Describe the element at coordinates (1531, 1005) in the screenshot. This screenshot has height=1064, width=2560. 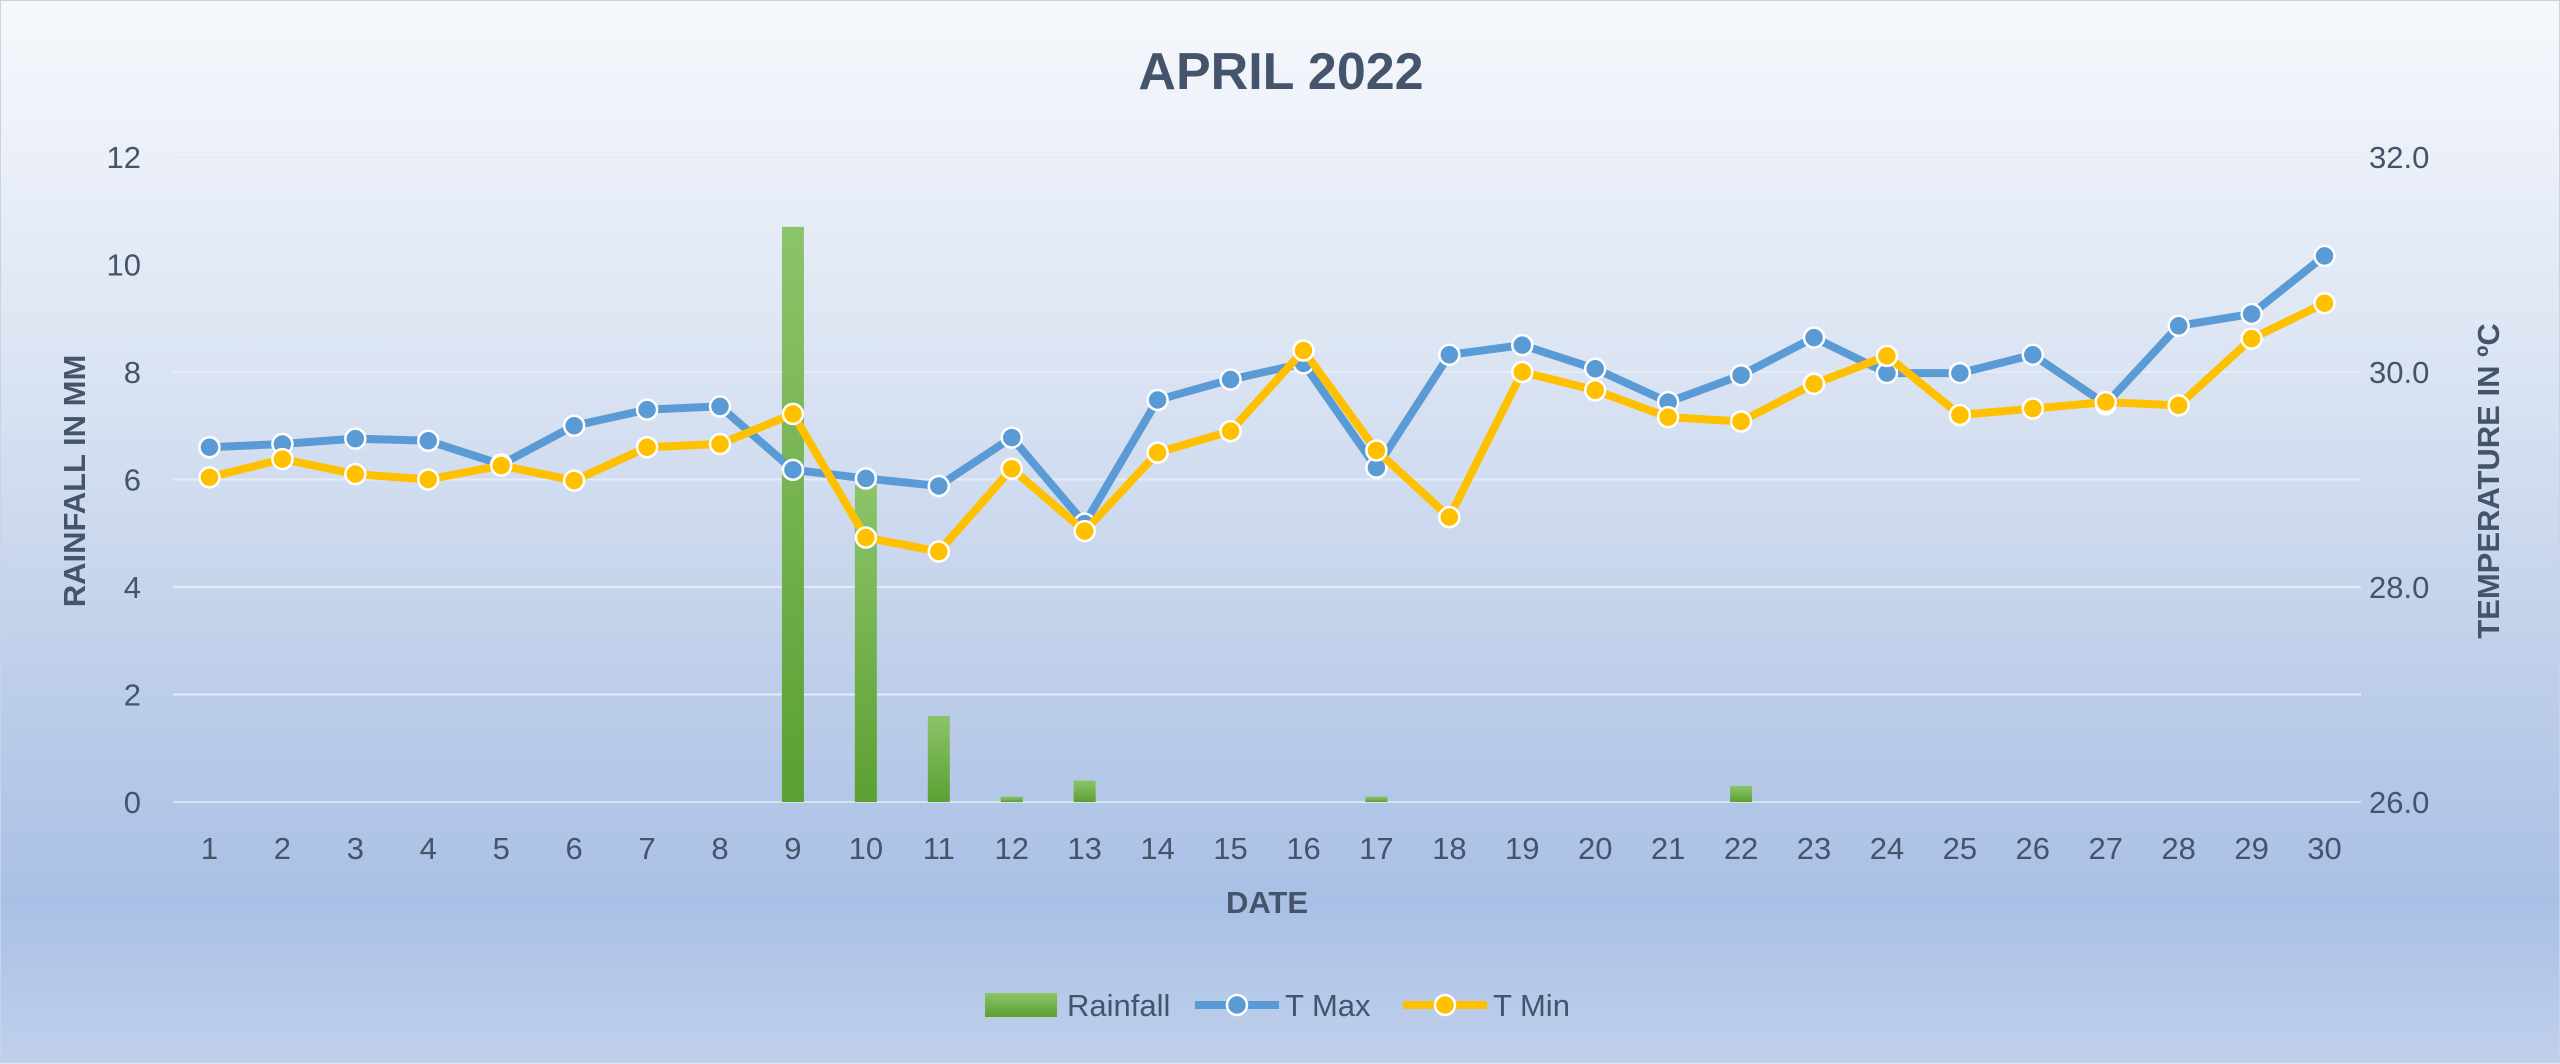
I see `legend-label-t-min: T Min` at that location.